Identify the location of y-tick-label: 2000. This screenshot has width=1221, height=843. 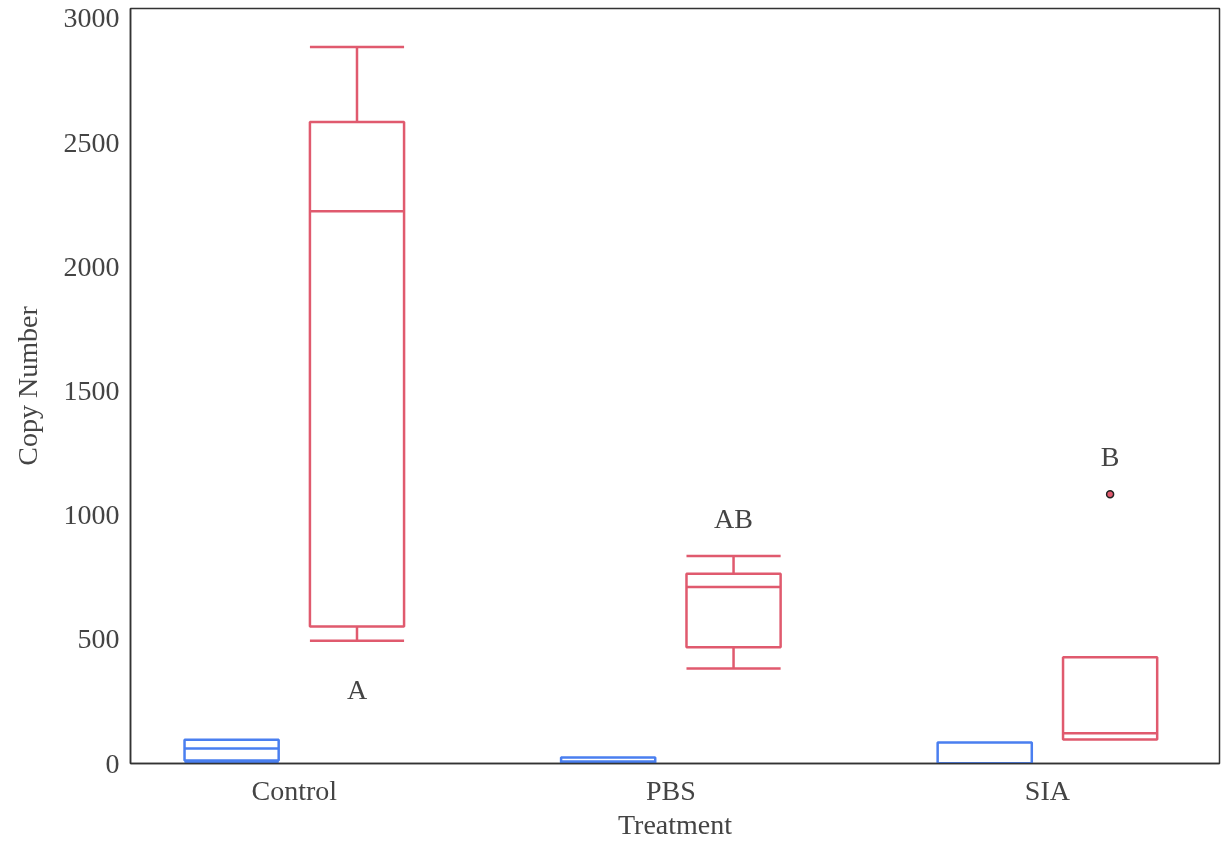
(91, 266).